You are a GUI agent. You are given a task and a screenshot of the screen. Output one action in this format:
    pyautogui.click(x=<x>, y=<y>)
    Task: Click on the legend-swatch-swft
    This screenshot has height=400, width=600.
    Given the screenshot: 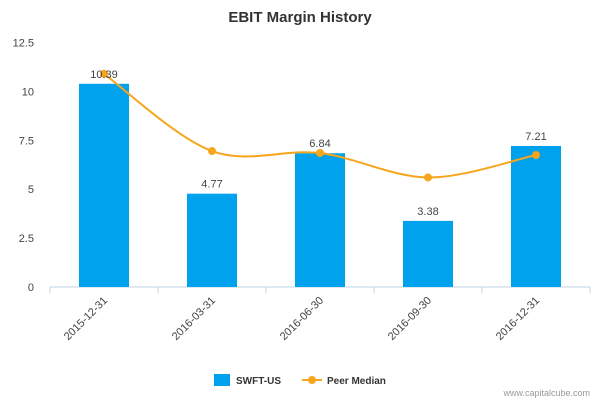 What is the action you would take?
    pyautogui.click(x=222, y=380)
    